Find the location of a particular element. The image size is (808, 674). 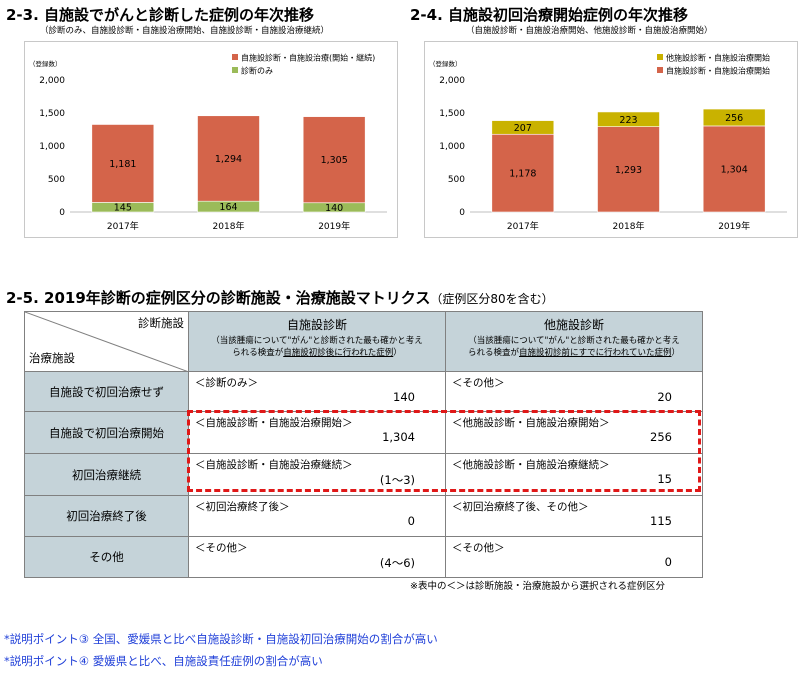

matrix-cell: ＜自施設診断・自施設治療継続＞ (1～3) is located at coordinates (317, 474).